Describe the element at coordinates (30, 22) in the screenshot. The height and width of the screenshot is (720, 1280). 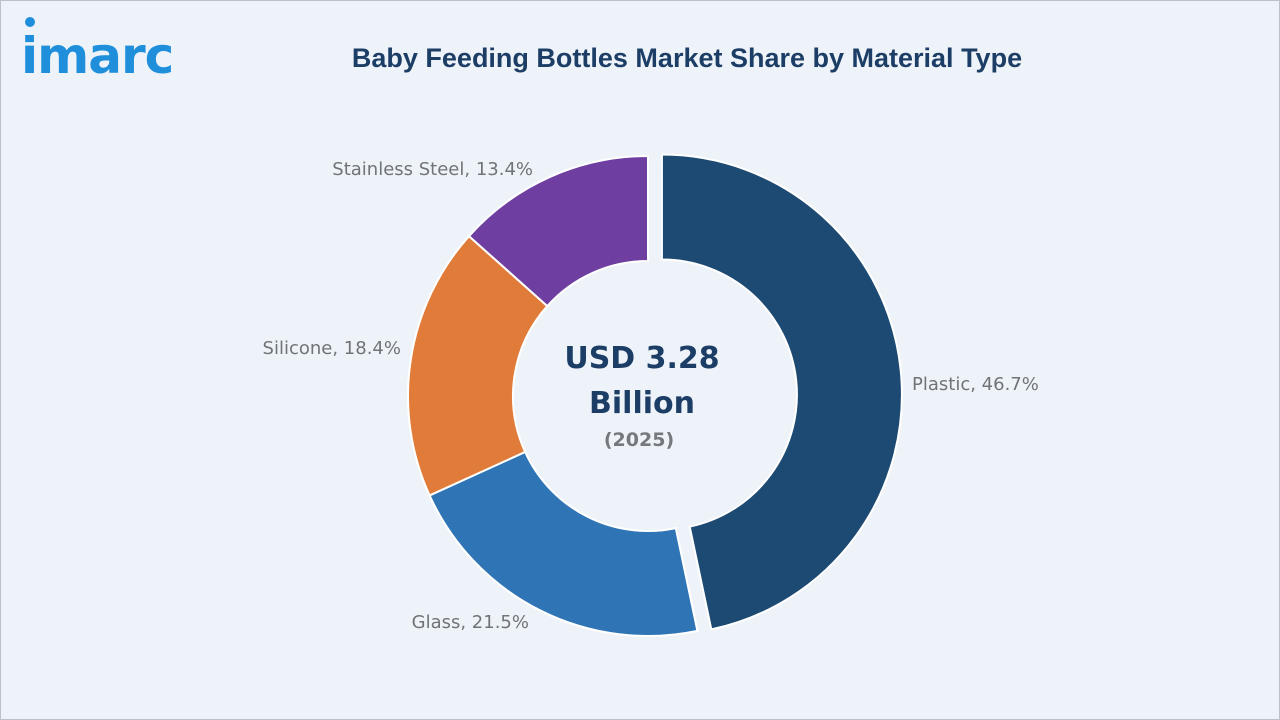
I see `logo-dot-icon` at that location.